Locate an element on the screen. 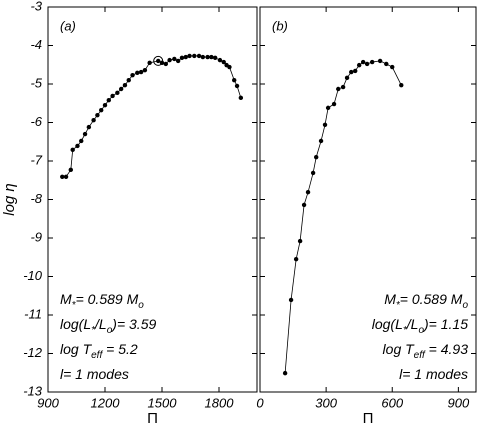 This screenshot has height=428, width=479. annotation: log(L*/Lo)= 1.15 is located at coordinates (420, 326).